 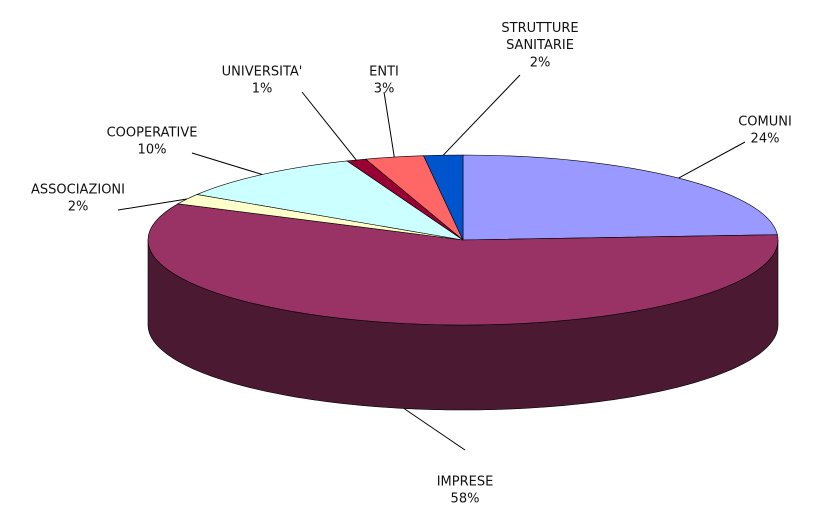 I want to click on slice-label: COMUNI, so click(x=765, y=122).